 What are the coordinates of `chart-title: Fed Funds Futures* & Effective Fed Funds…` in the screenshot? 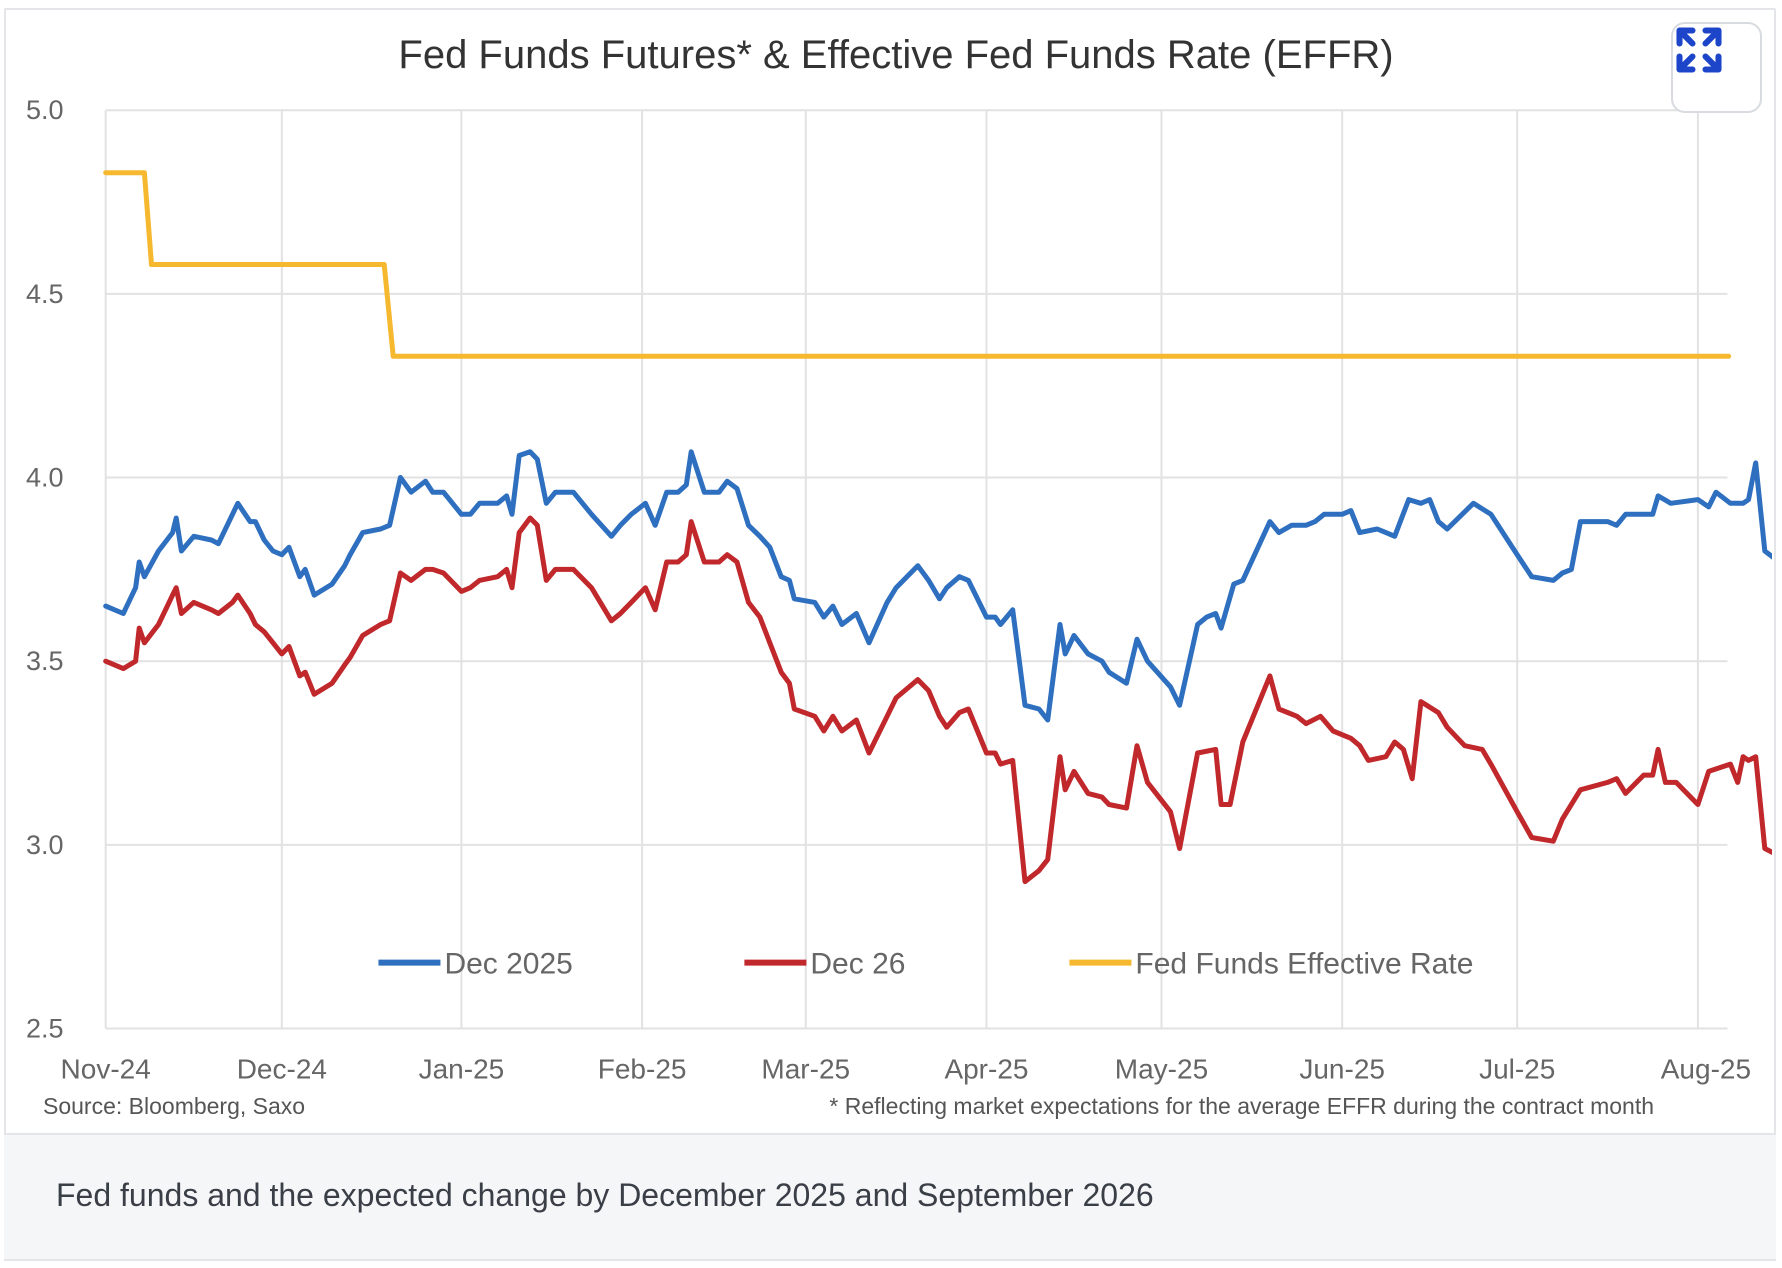 It's located at (895, 55).